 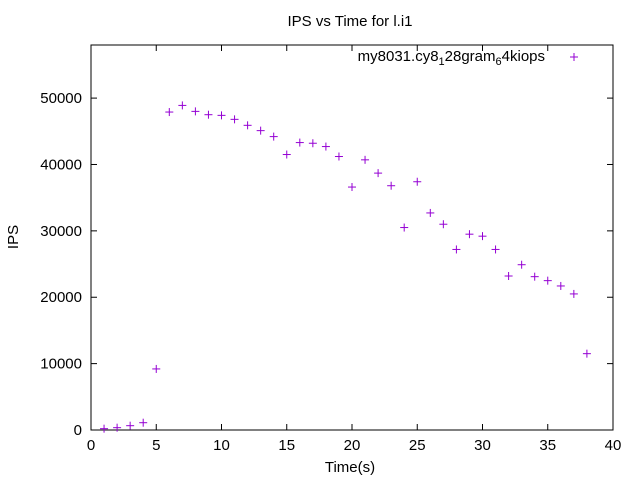 What do you see at coordinates (78, 430) in the screenshot?
I see `y-tick-label-0: 0` at bounding box center [78, 430].